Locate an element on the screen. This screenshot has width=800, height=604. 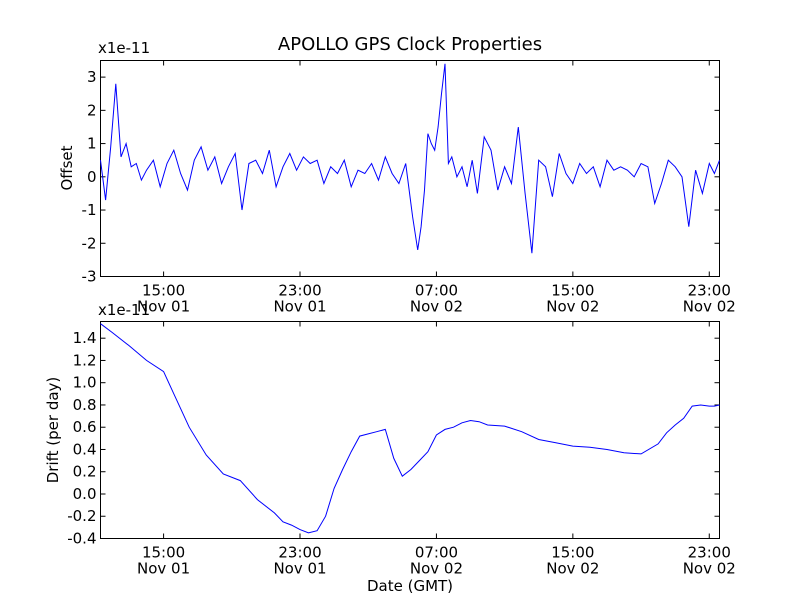
drift-ytick-label: 1.2 is located at coordinates (85, 360).